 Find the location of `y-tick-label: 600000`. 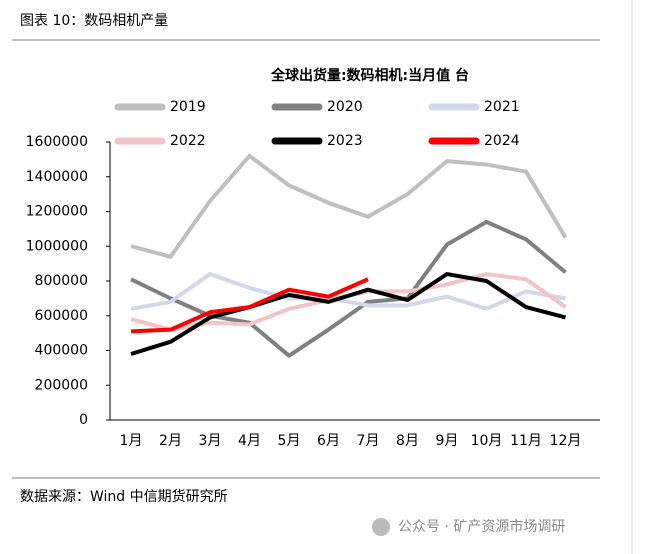

y-tick-label: 600000 is located at coordinates (61, 316).